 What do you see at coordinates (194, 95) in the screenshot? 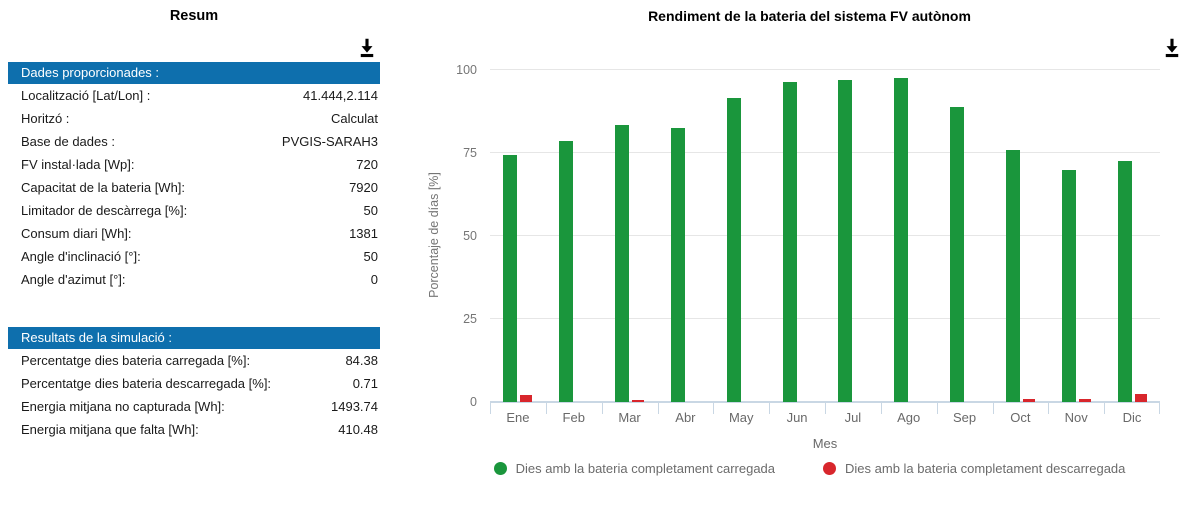
I see `table-row: Localització [Lat/Lon] : 41.444,2.114` at bounding box center [194, 95].